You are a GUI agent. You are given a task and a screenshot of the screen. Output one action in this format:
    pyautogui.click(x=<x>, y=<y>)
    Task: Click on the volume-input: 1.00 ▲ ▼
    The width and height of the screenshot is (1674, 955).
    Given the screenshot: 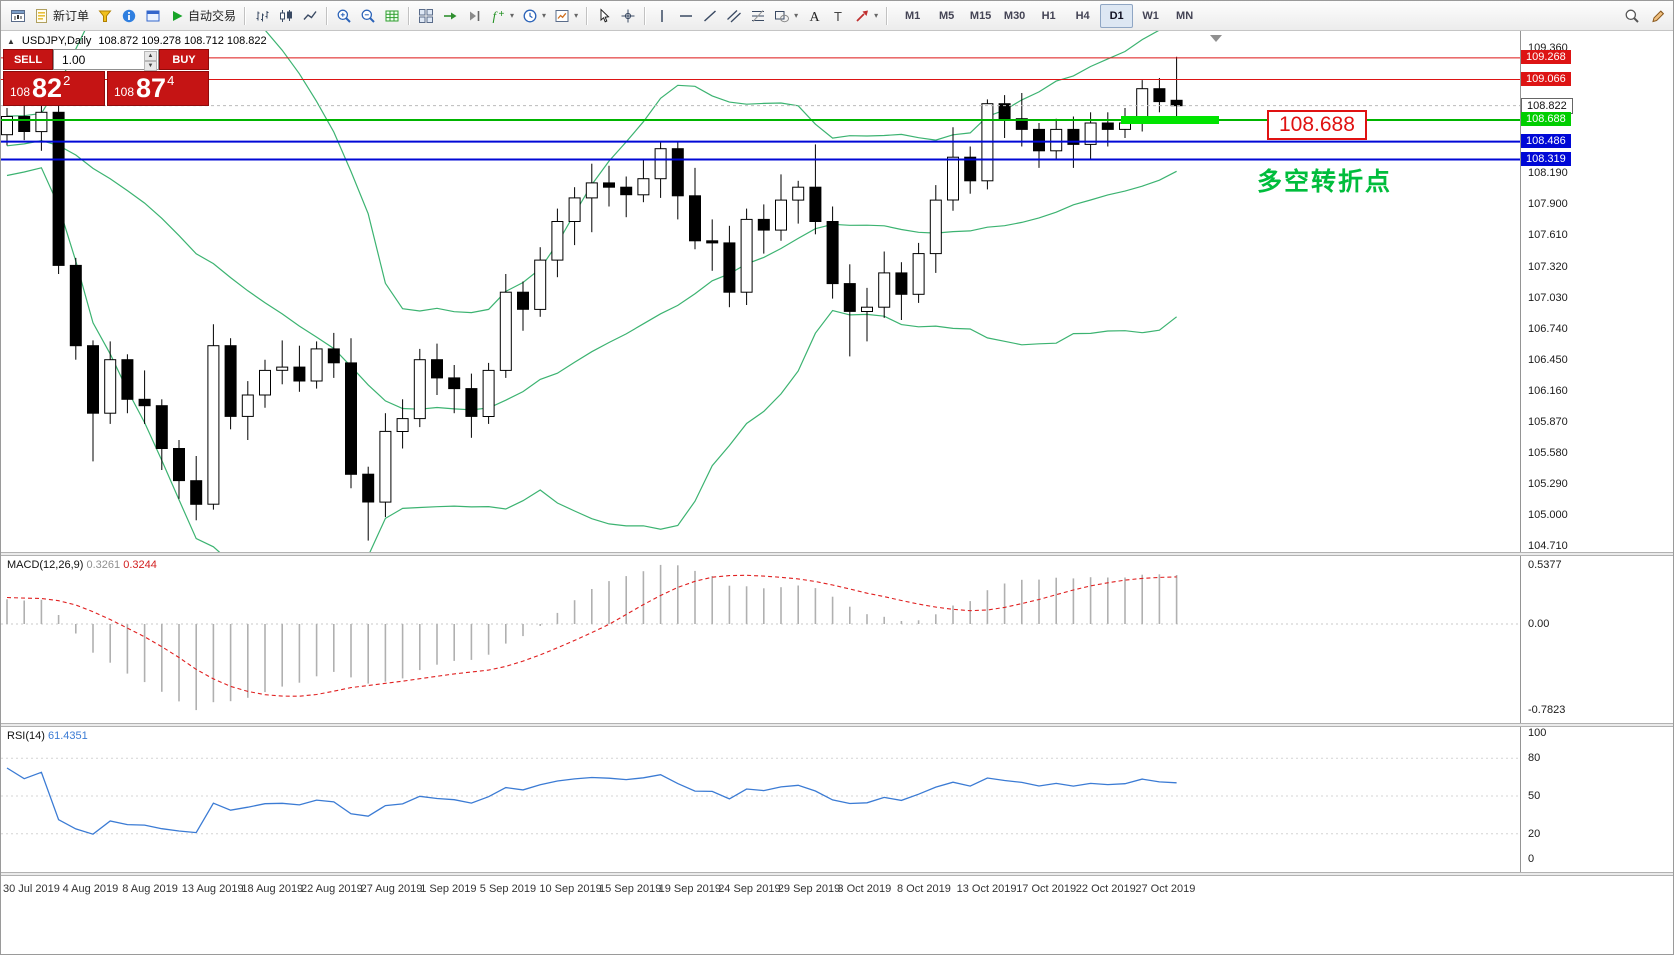 What is the action you would take?
    pyautogui.click(x=106, y=60)
    